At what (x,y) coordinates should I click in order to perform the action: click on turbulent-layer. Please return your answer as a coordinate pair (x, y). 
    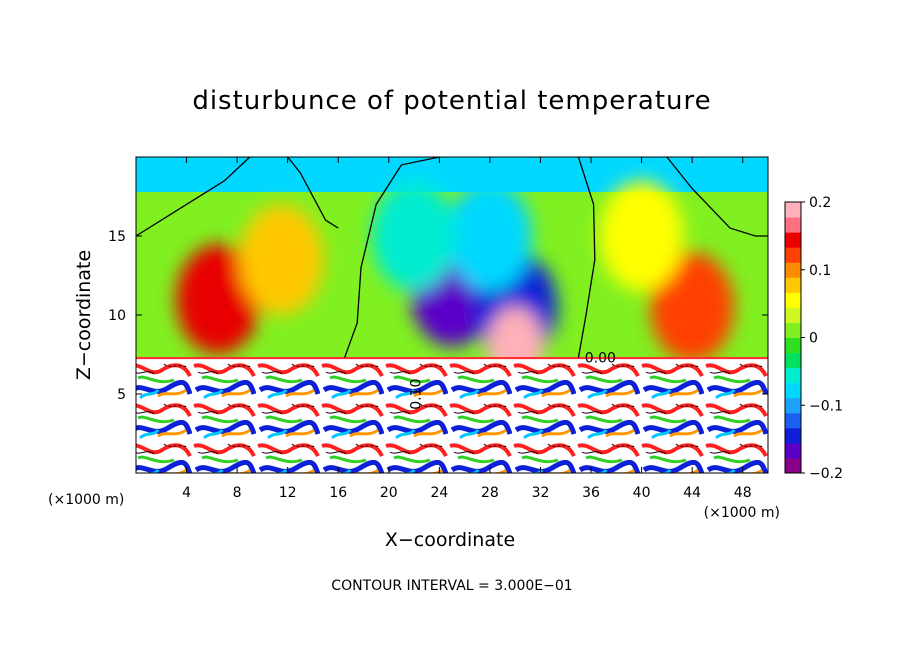
    Looking at the image, I should click on (452, 415).